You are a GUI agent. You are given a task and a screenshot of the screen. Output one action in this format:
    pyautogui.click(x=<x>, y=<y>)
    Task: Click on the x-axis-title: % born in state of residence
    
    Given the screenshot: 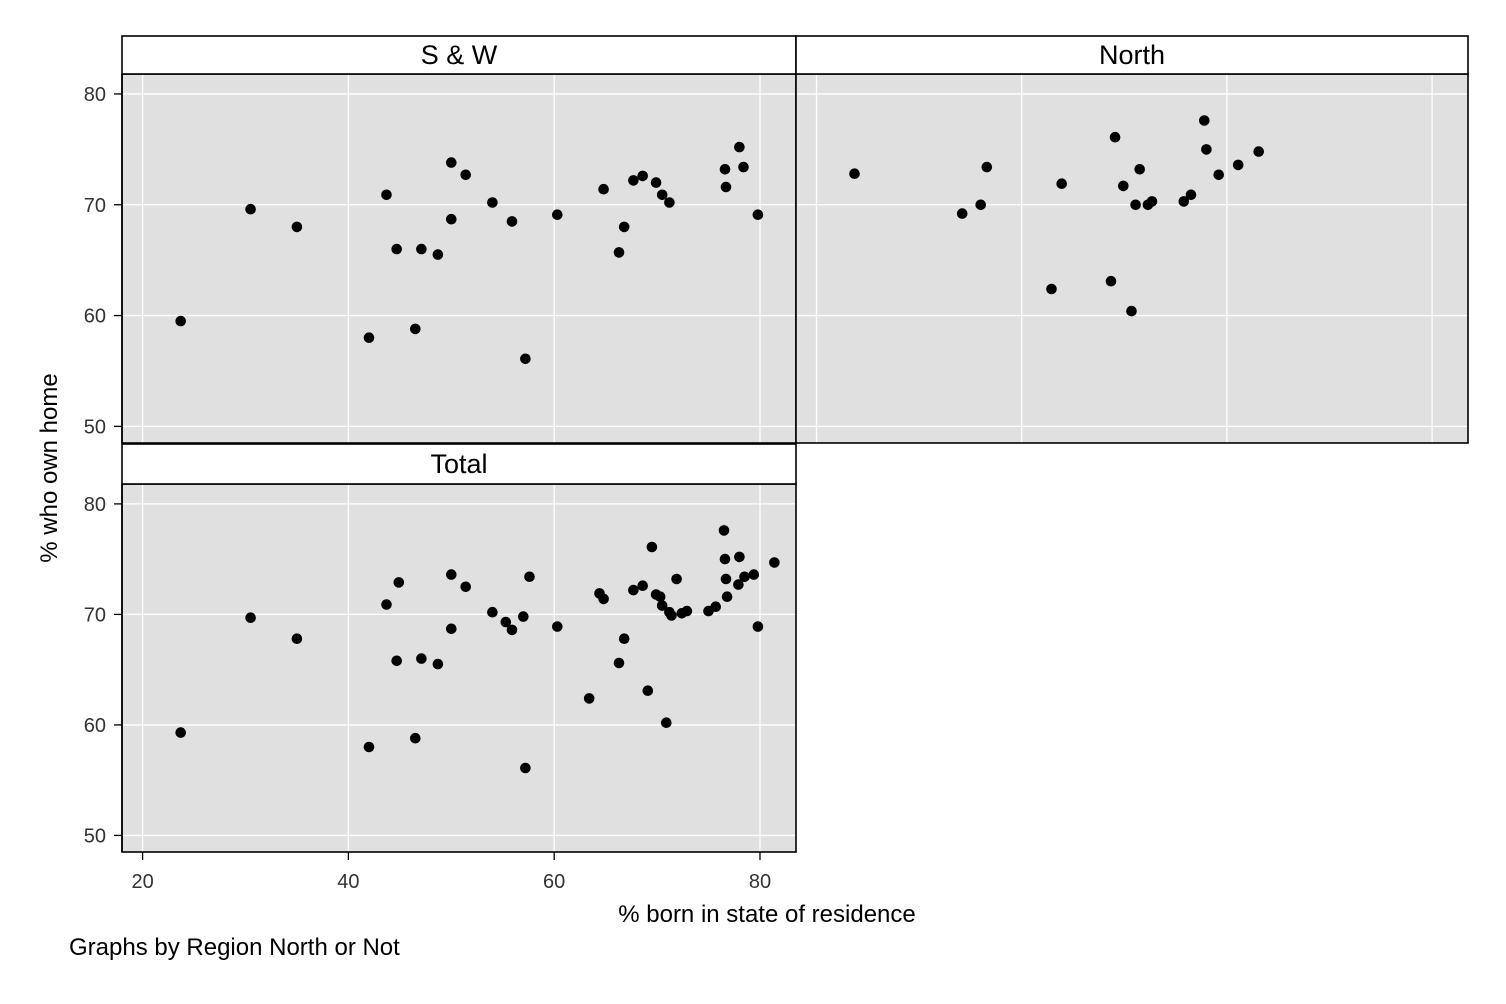 What is the action you would take?
    pyautogui.click(x=767, y=914)
    